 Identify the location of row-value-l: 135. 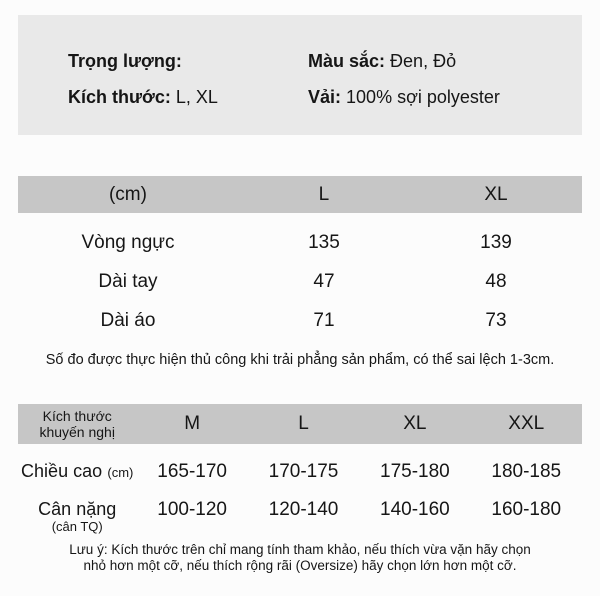
(324, 242).